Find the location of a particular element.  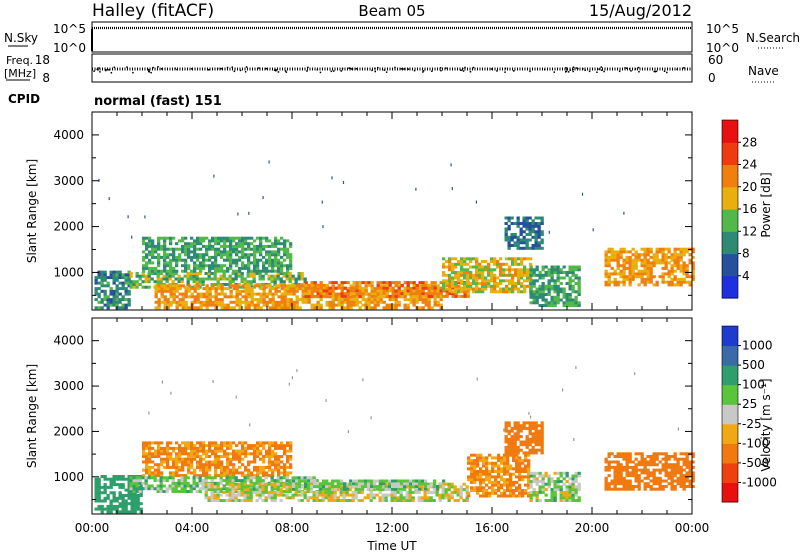

nsearch-label: N.Search is located at coordinates (773, 38).